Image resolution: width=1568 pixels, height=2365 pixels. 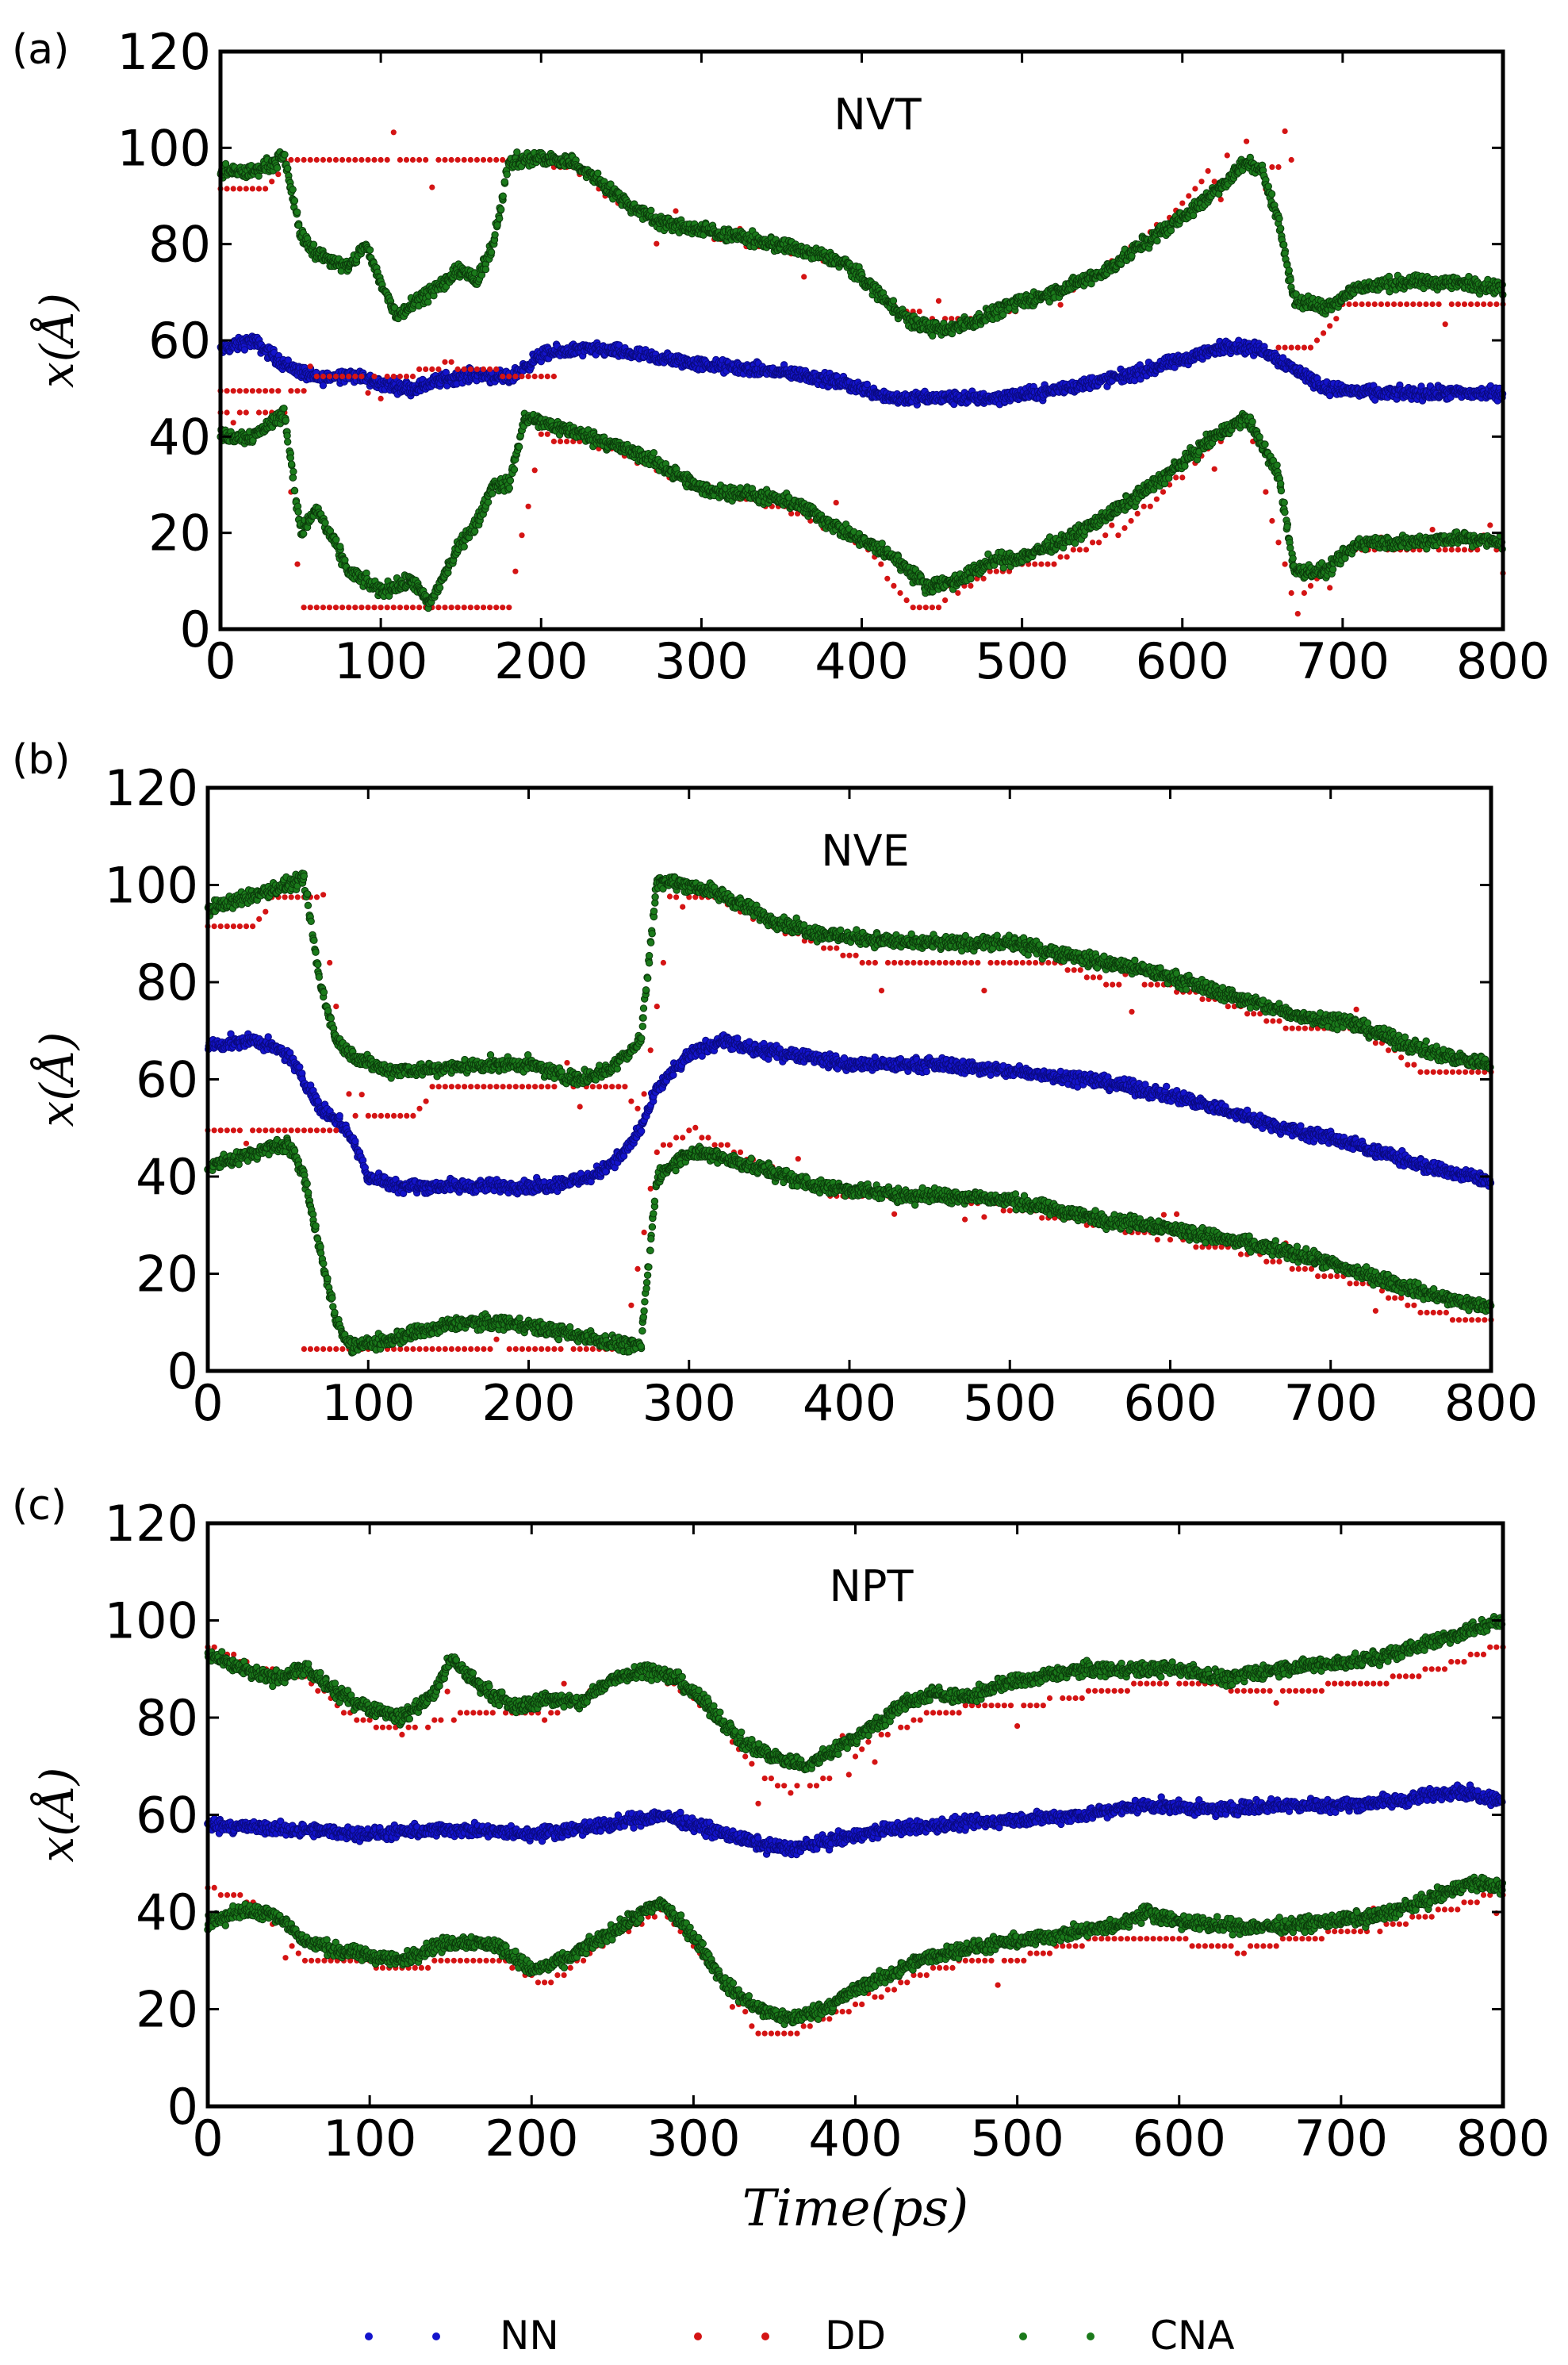 I want to click on nn-point, so click(x=244, y=350).